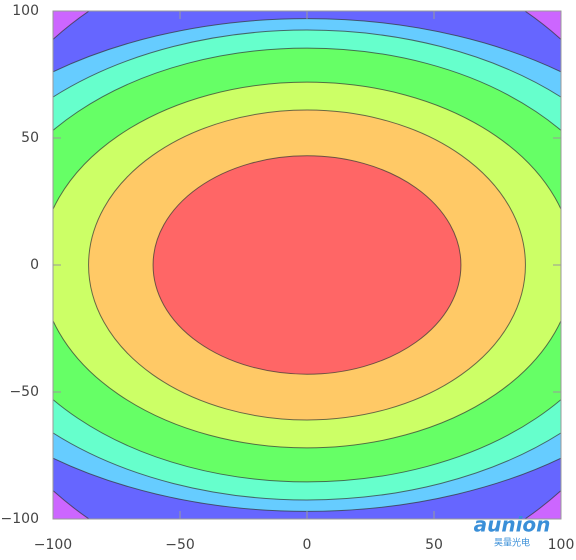  I want to click on y-tick-label: 100, so click(25, 11).